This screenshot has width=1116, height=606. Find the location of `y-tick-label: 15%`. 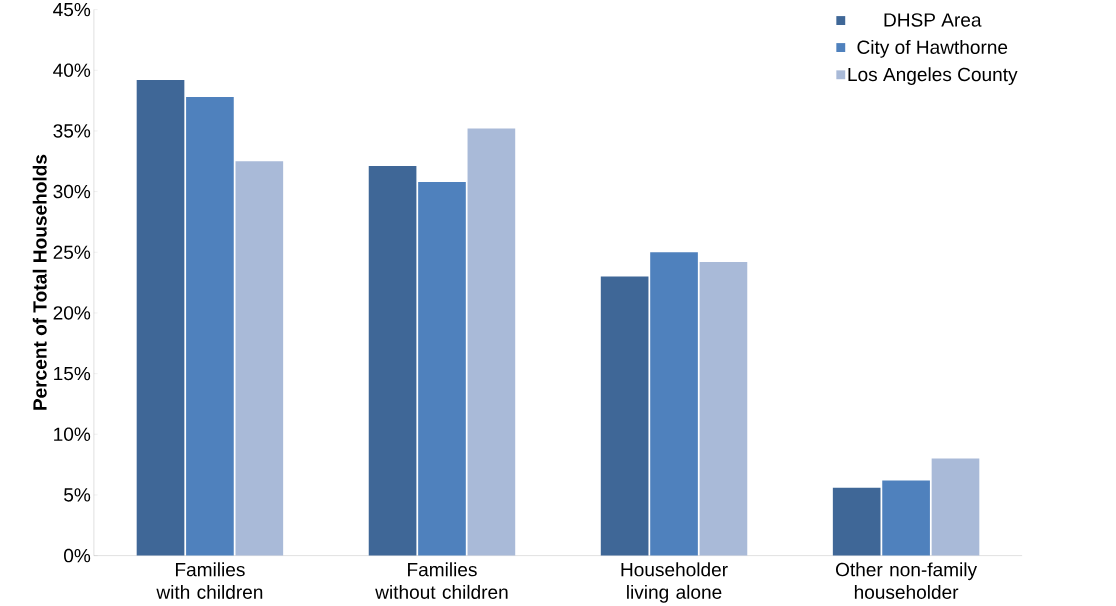

y-tick-label: 15% is located at coordinates (72, 374).